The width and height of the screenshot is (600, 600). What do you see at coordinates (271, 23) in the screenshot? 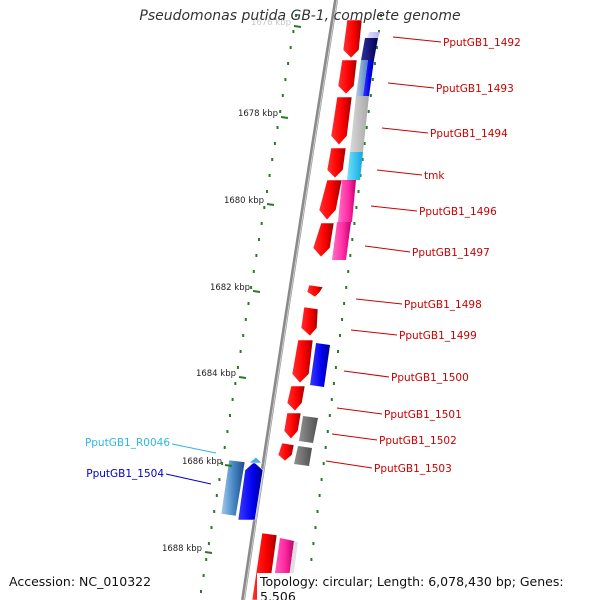
I see `kbp-tick-label: 1676 kbp` at bounding box center [271, 23].